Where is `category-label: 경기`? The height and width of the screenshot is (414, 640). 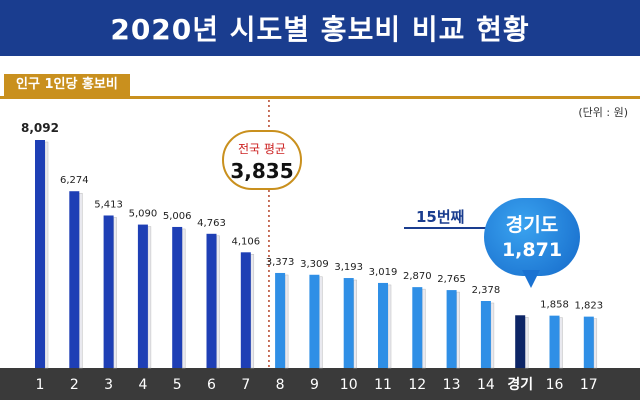 category-label: 경기 is located at coordinates (520, 384).